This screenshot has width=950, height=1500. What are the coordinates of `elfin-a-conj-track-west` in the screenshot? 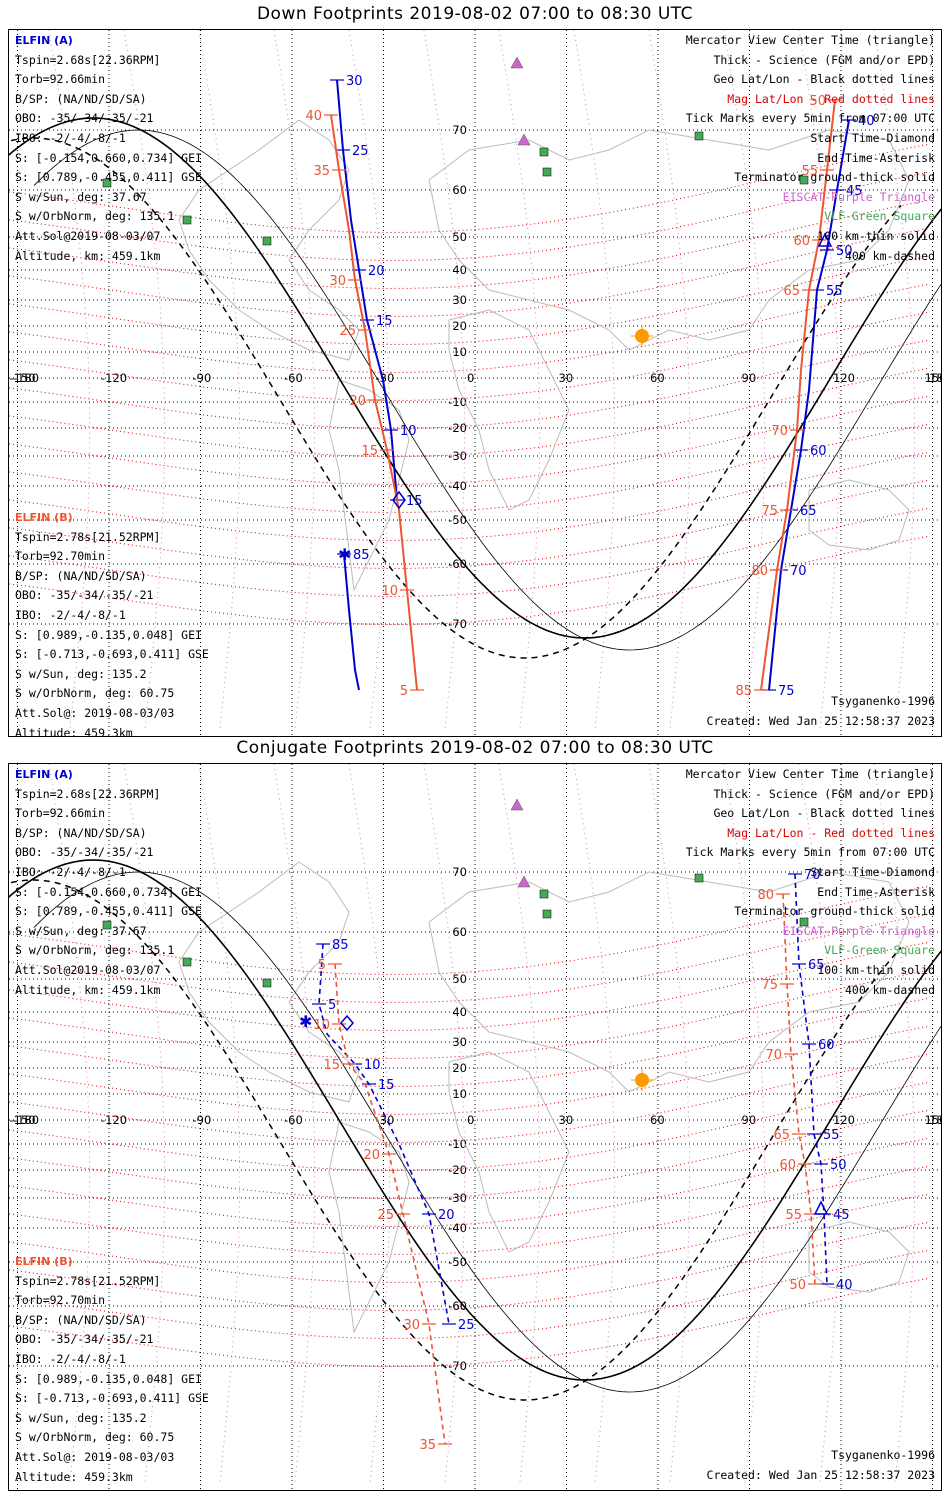 It's located at (384, 1134).